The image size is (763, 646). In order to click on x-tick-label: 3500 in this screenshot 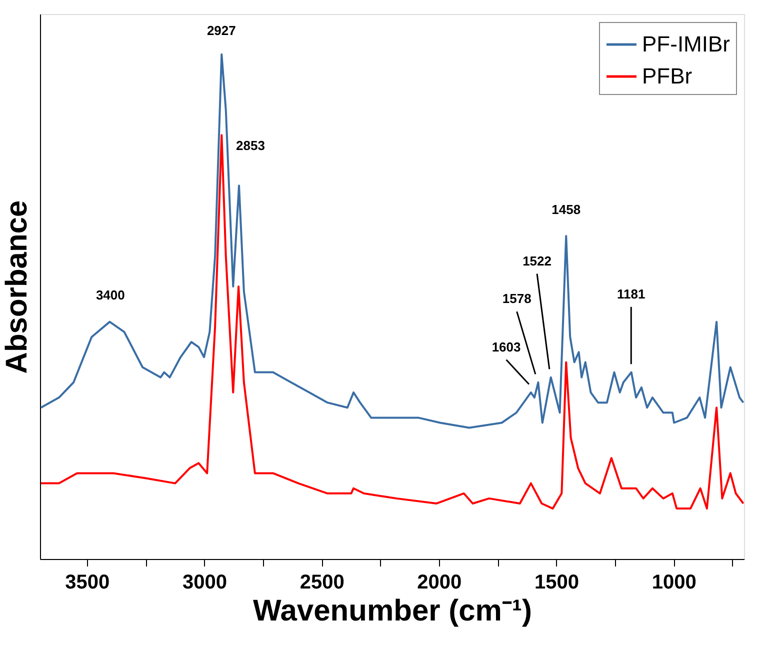, I will do `click(87, 583)`.